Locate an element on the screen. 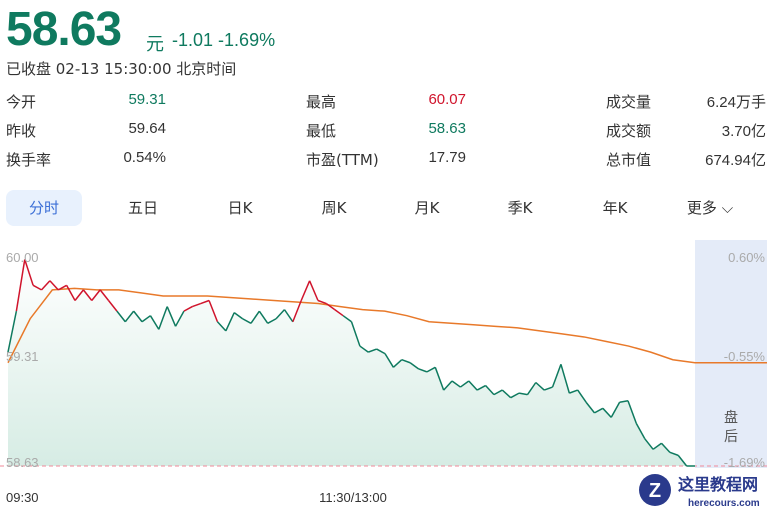 The image size is (770, 512). y-right-tick: 0.60% is located at coordinates (746, 257).